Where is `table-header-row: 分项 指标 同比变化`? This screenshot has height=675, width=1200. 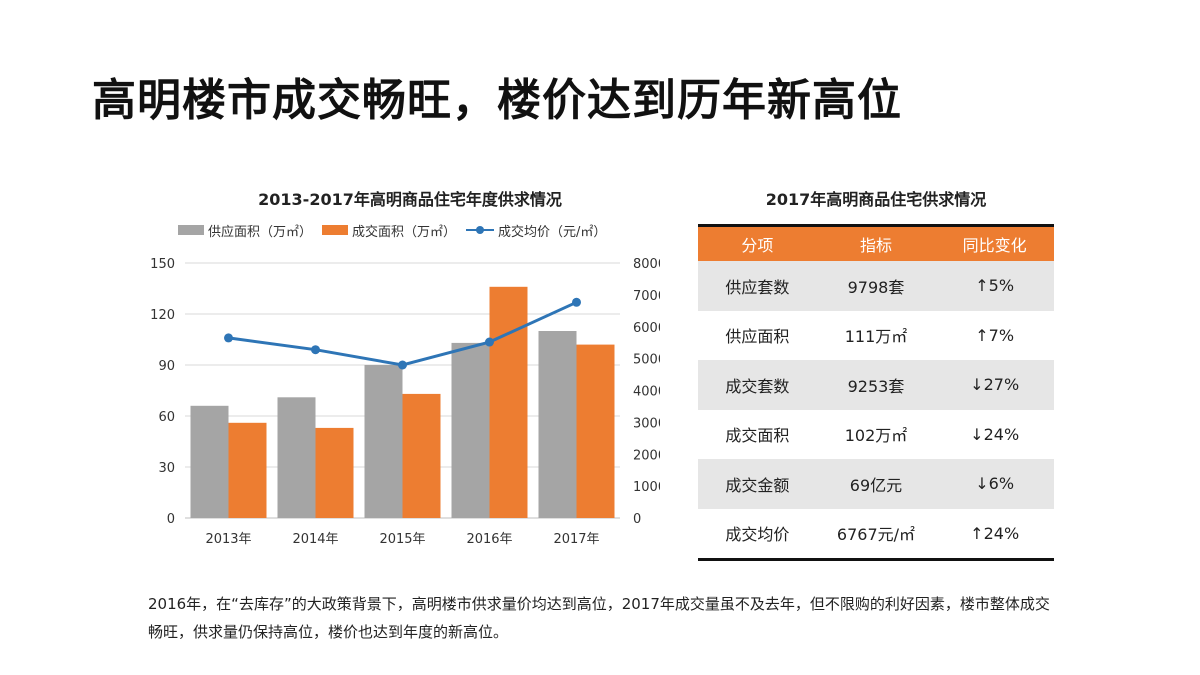 table-header-row: 分项 指标 同比变化 is located at coordinates (876, 243).